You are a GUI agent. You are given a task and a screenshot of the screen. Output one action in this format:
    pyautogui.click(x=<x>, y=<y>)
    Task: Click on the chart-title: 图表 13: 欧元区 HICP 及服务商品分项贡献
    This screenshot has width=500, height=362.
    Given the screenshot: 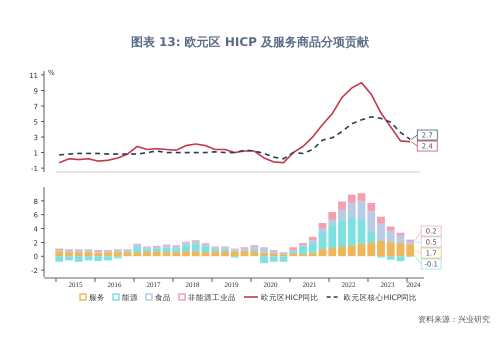 What is the action you would take?
    pyautogui.click(x=250, y=42)
    